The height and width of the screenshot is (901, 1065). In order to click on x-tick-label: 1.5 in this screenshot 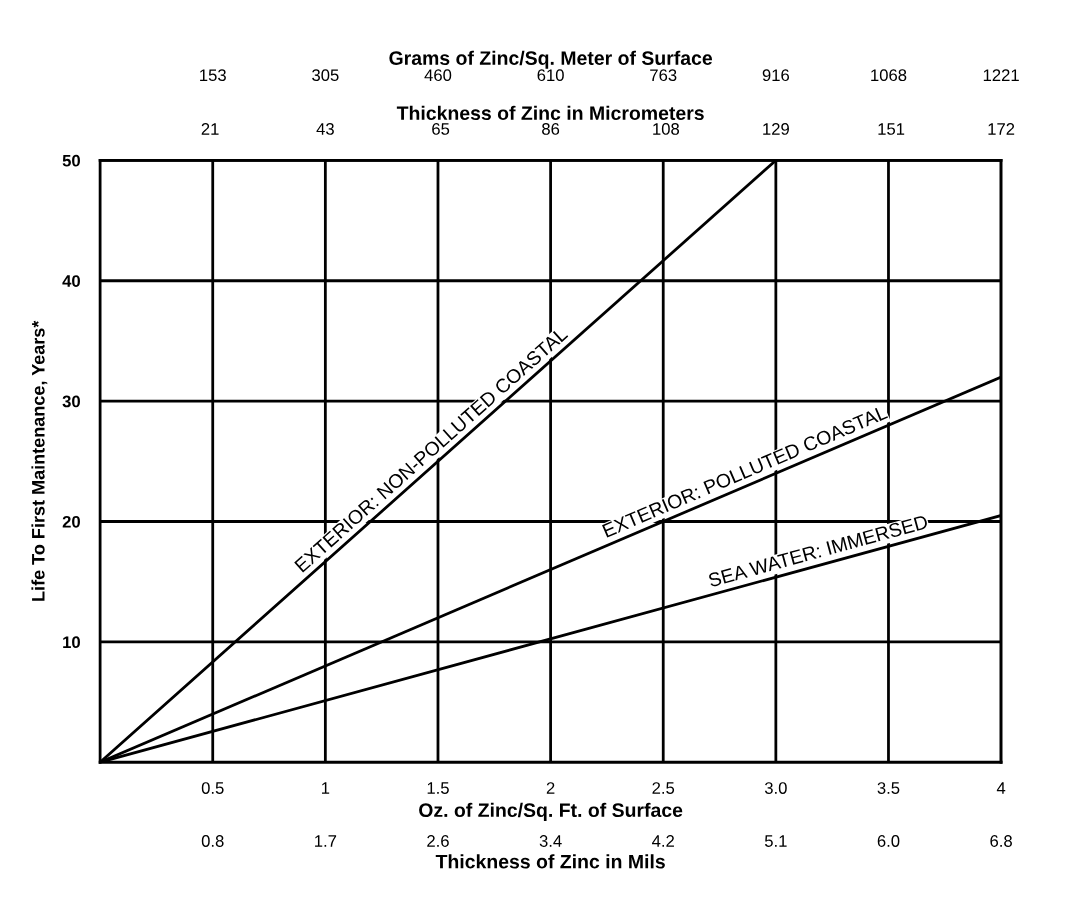, I will do `click(438, 788)`.